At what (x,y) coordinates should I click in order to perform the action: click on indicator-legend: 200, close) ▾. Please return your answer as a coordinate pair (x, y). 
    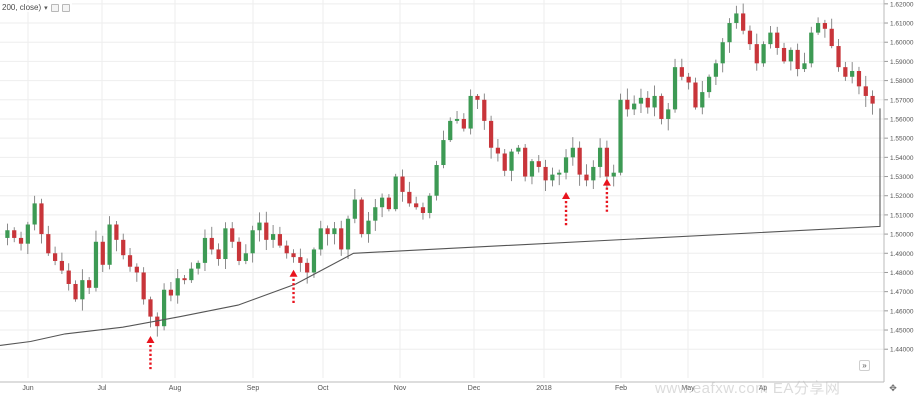
    Looking at the image, I should click on (36, 7).